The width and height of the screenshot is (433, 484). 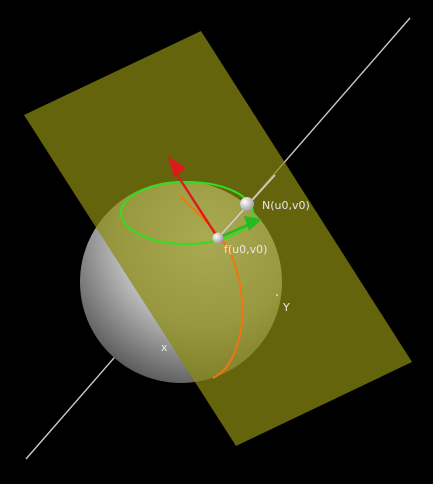 What do you see at coordinates (245, 249) in the screenshot?
I see `point-label: f(u0,v0)` at bounding box center [245, 249].